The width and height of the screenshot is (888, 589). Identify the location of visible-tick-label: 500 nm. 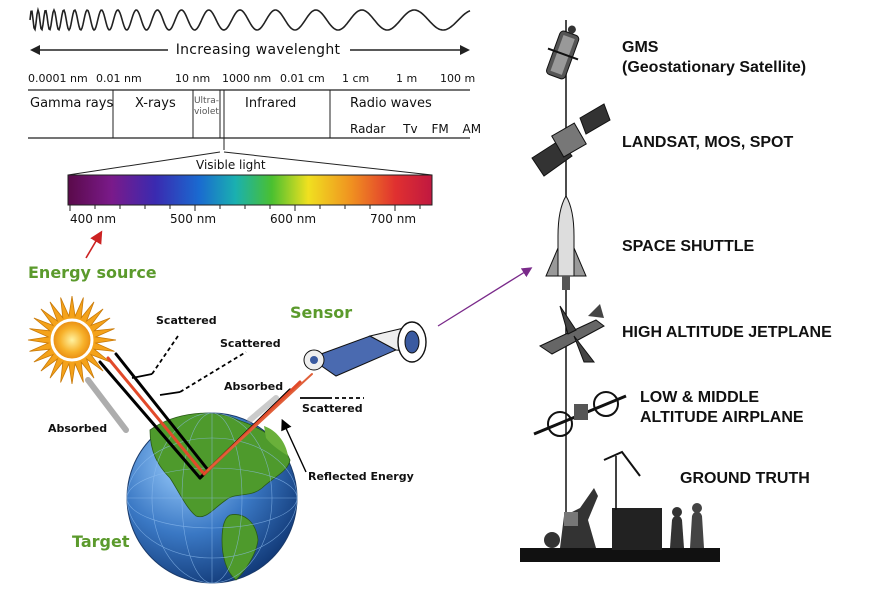
(193, 219).